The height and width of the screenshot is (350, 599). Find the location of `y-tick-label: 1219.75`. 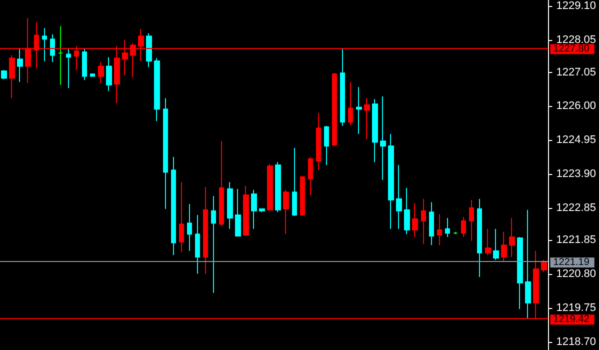

y-tick-label: 1219.75 is located at coordinates (576, 308).